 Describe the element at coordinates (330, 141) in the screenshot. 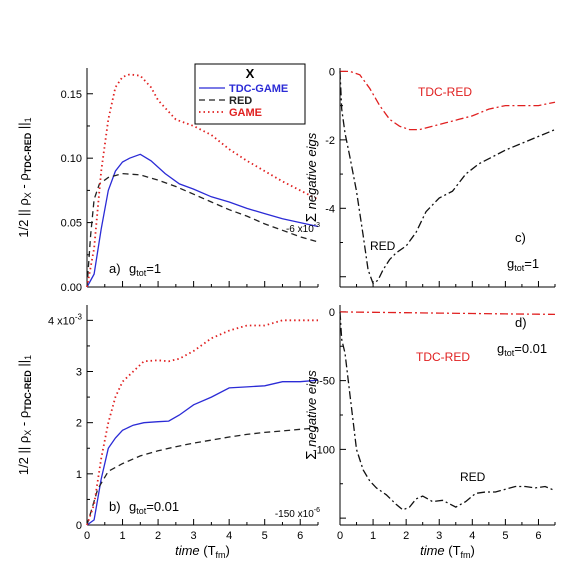

I see `y-tick-label: -2` at that location.